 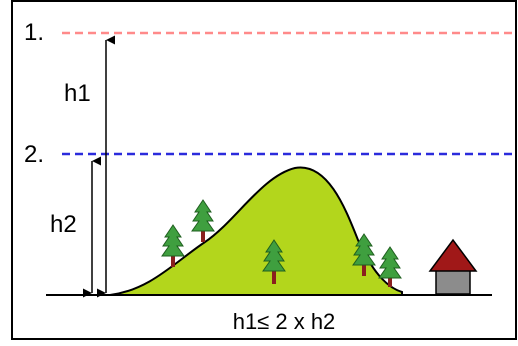 I want to click on h1-label: h1, so click(x=77, y=93).